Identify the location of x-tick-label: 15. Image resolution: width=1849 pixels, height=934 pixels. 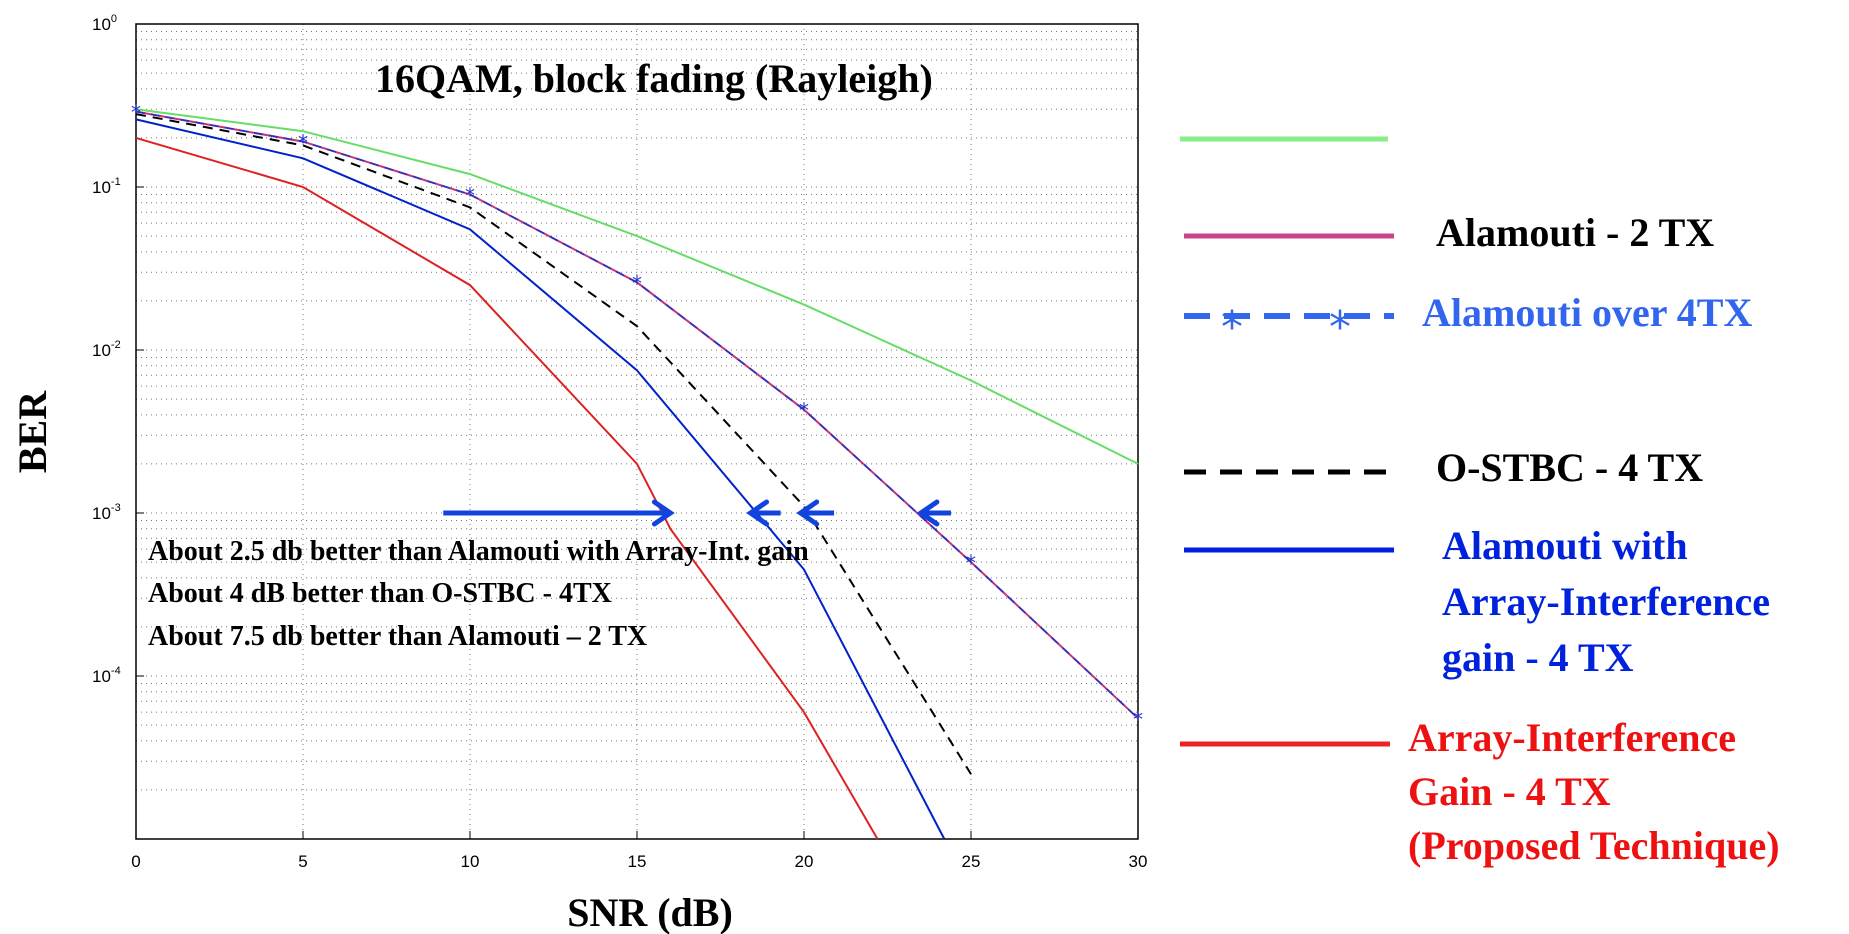
(637, 861).